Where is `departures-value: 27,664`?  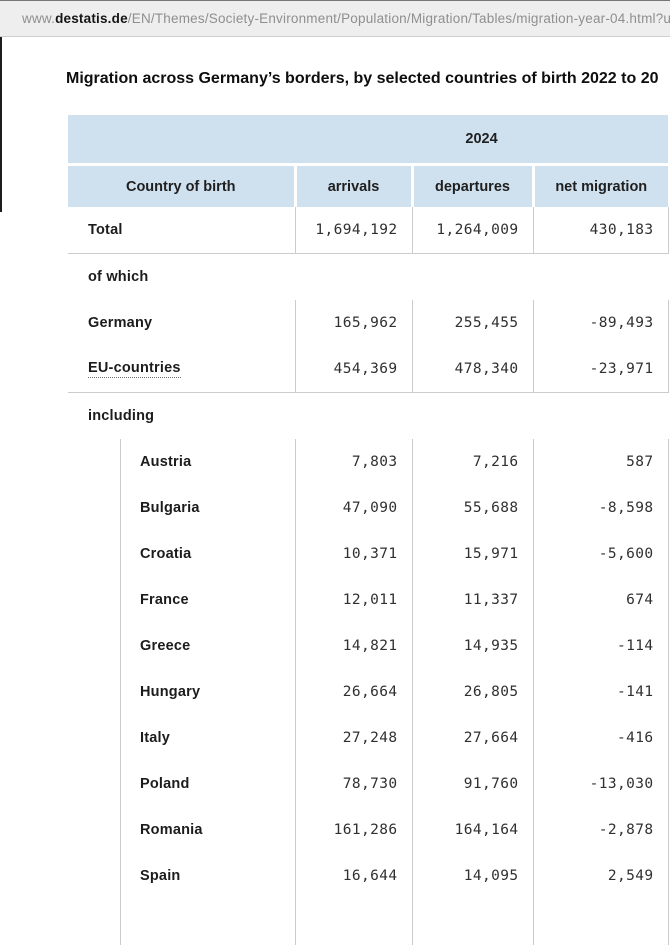 departures-value: 27,664 is located at coordinates (472, 738).